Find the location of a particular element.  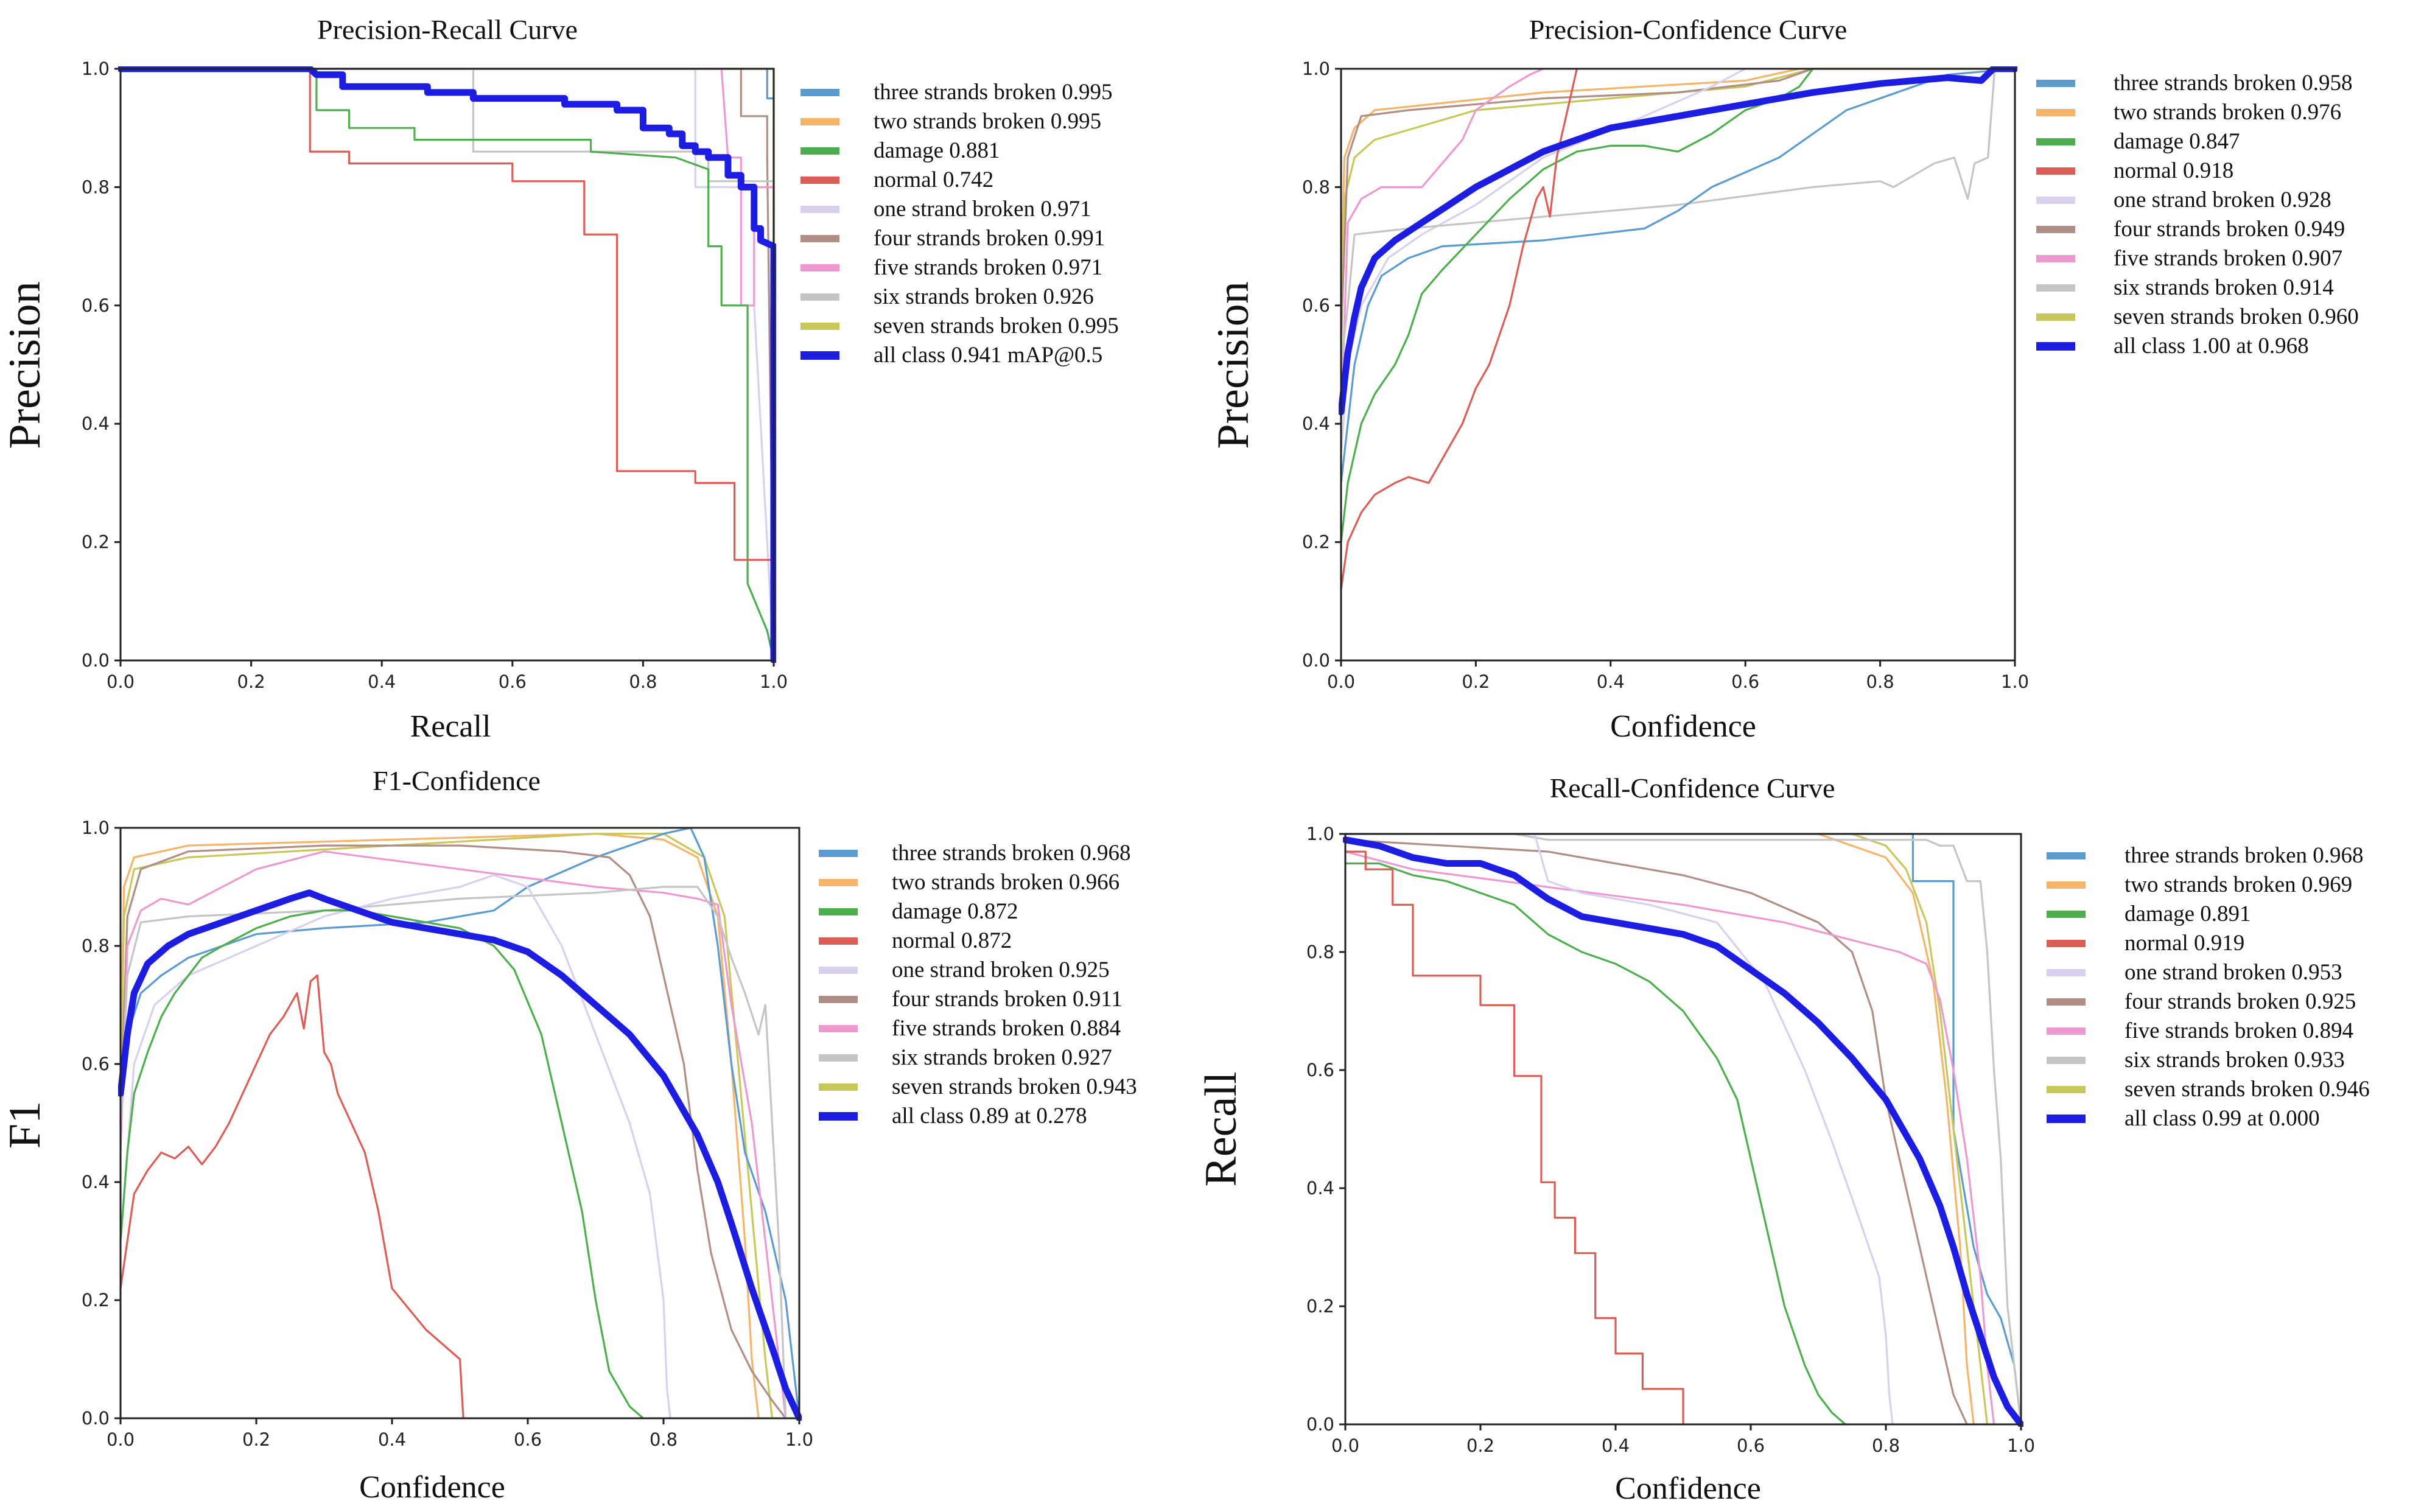

legend-label-five: five strands broken 0.907 is located at coordinates (2228, 258).